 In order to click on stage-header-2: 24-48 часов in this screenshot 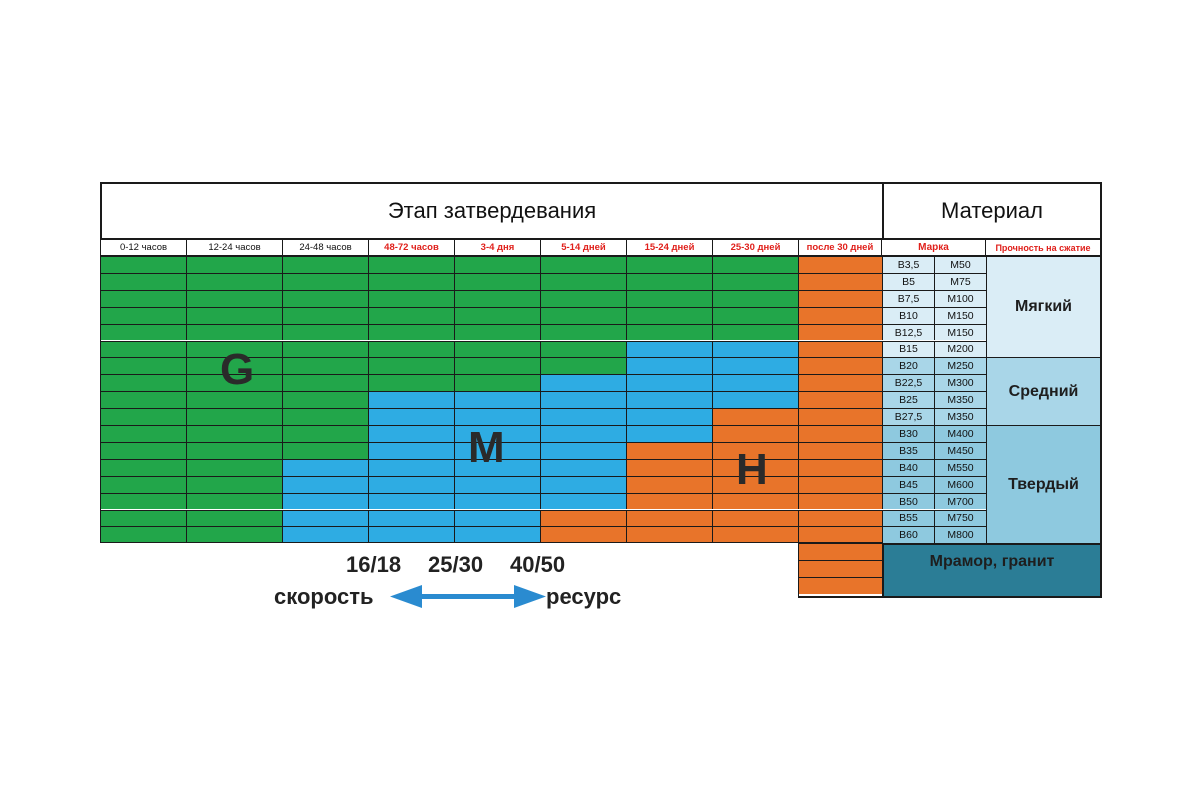, I will do `click(325, 248)`.